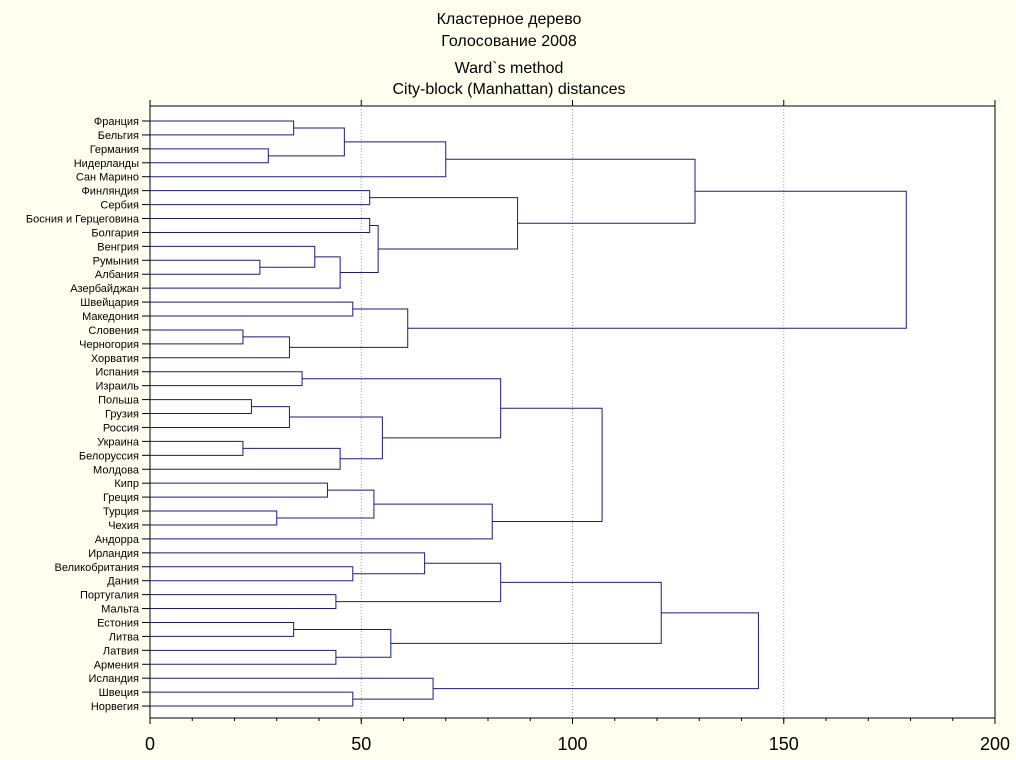 This screenshot has height=760, width=1016. What do you see at coordinates (122, 415) in the screenshot?
I see `leaf-label: Грузия` at bounding box center [122, 415].